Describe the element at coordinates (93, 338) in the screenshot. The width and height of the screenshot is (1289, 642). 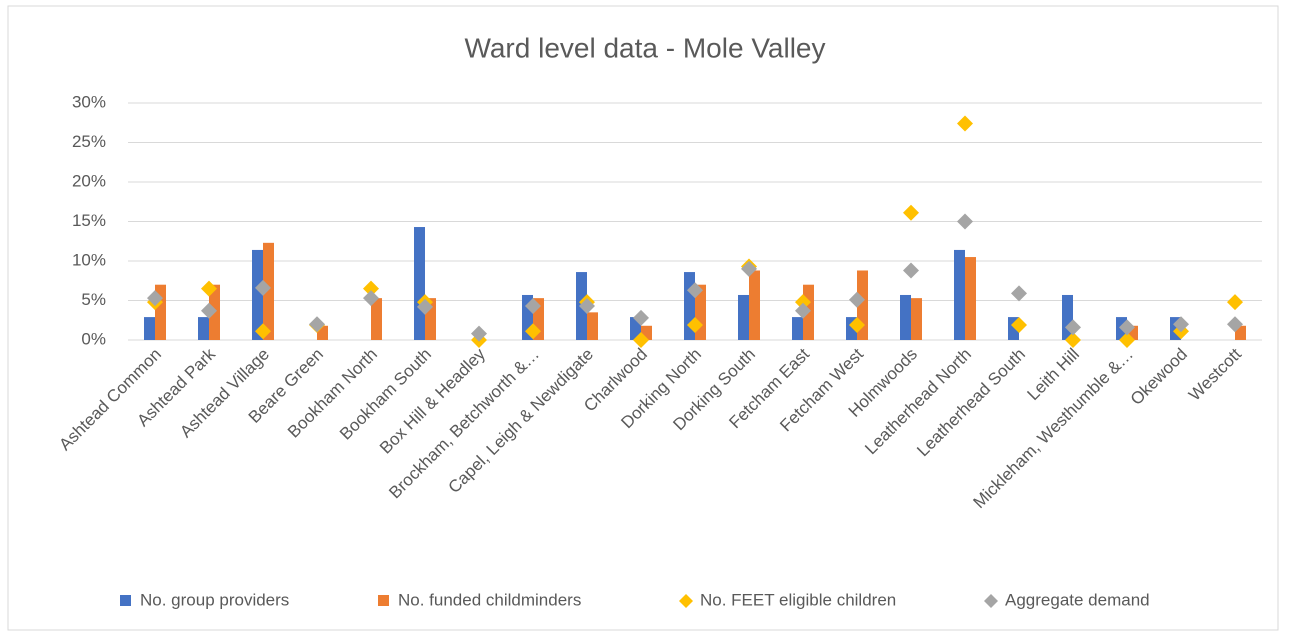
I see `y-tick-label: 0%` at that location.